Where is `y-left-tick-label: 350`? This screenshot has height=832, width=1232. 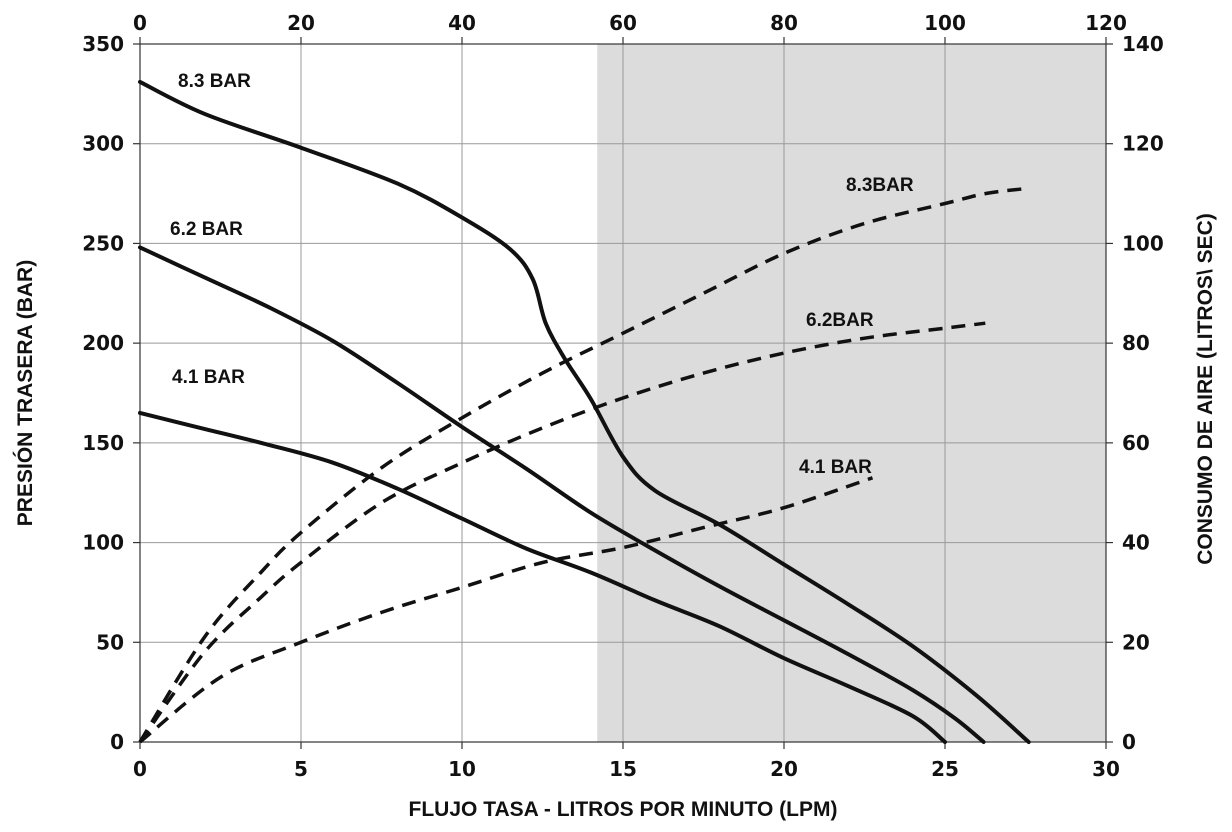
y-left-tick-label: 350 is located at coordinates (103, 44).